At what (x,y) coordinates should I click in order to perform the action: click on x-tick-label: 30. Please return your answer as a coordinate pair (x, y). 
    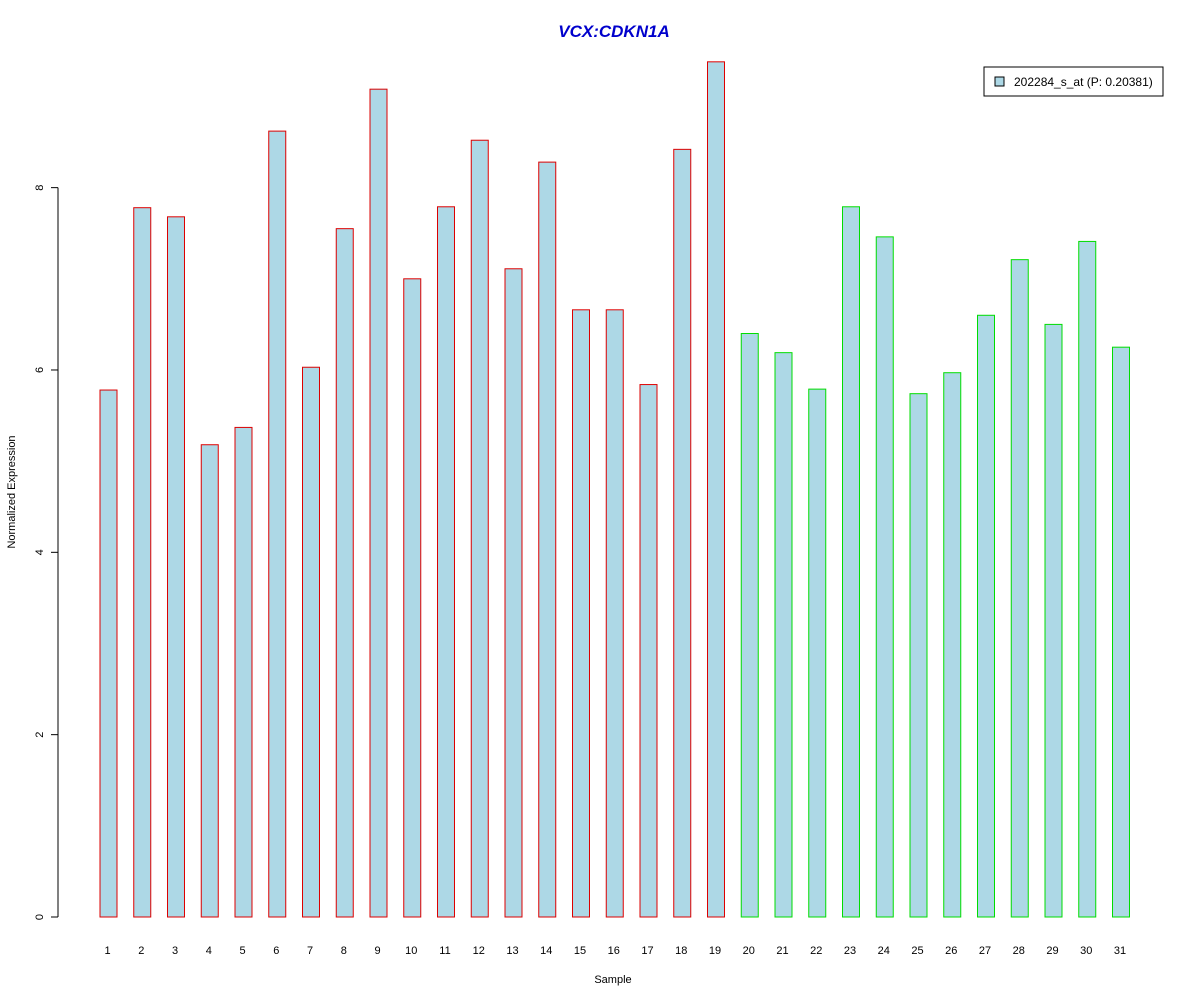
    Looking at the image, I should click on (1086, 951).